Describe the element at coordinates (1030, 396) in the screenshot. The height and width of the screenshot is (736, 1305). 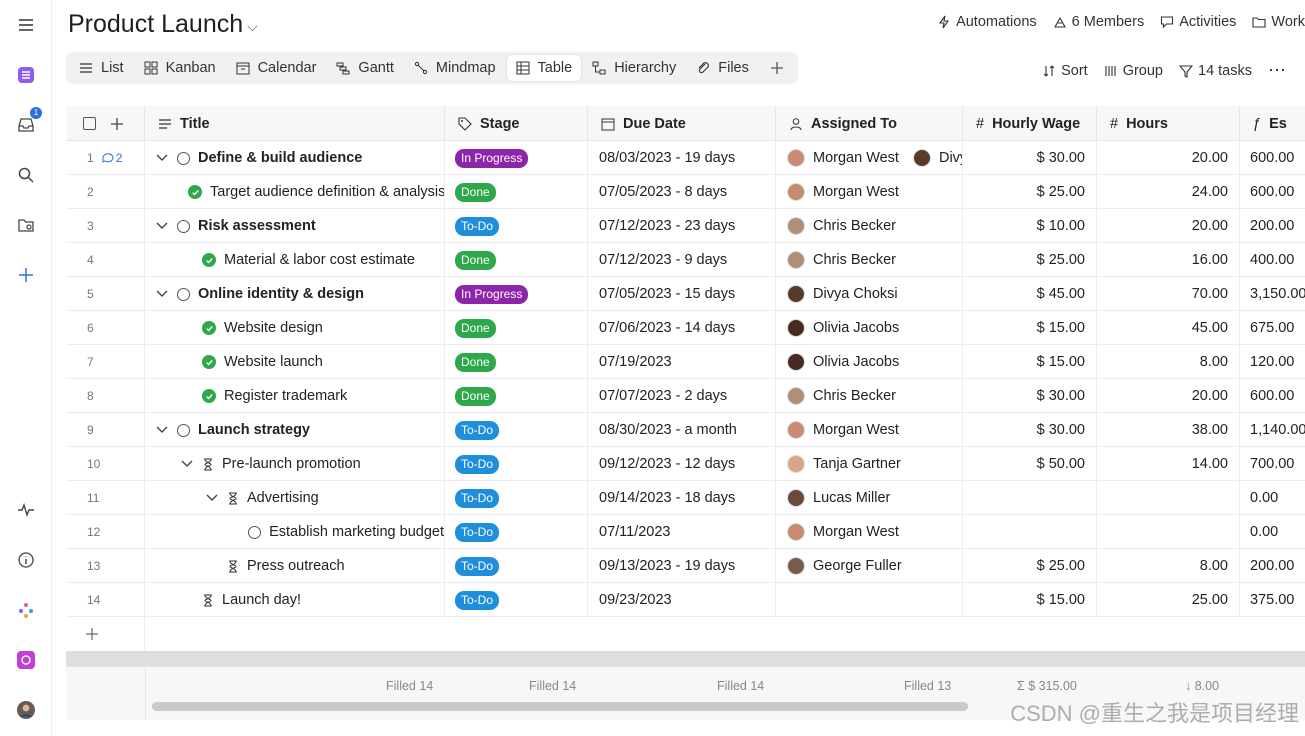
I see `hourly-wage-cell: $ 30.00` at that location.